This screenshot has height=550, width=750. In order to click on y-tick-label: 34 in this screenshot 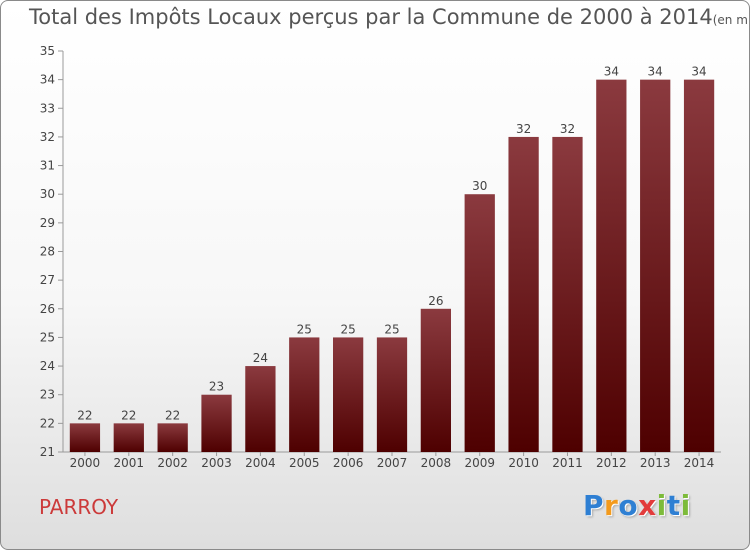, I will do `click(47, 80)`.